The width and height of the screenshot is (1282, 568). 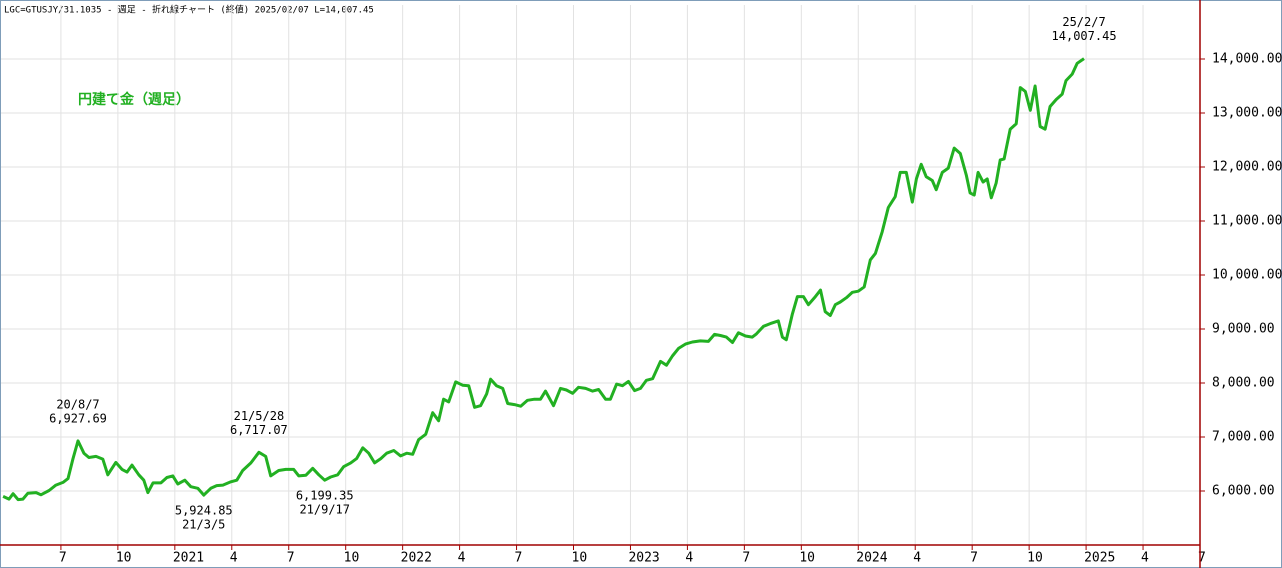 I want to click on annotation-date: 21/9/17, so click(x=324, y=510).